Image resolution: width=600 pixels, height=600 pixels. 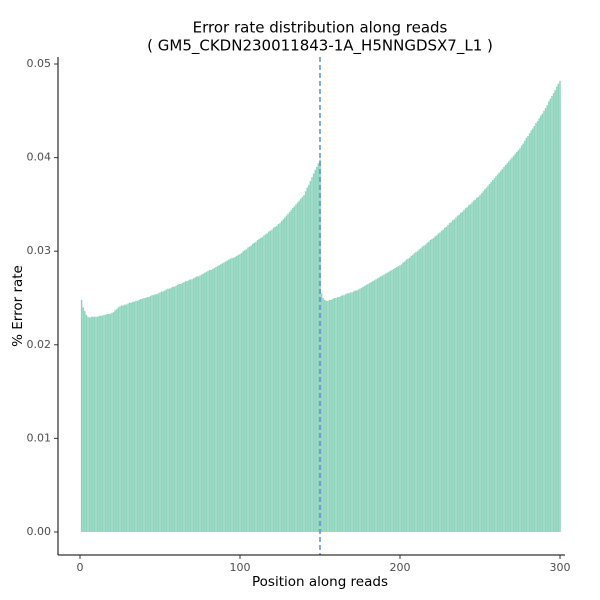 I want to click on y-tick-label: 0.01, so click(x=39, y=437).